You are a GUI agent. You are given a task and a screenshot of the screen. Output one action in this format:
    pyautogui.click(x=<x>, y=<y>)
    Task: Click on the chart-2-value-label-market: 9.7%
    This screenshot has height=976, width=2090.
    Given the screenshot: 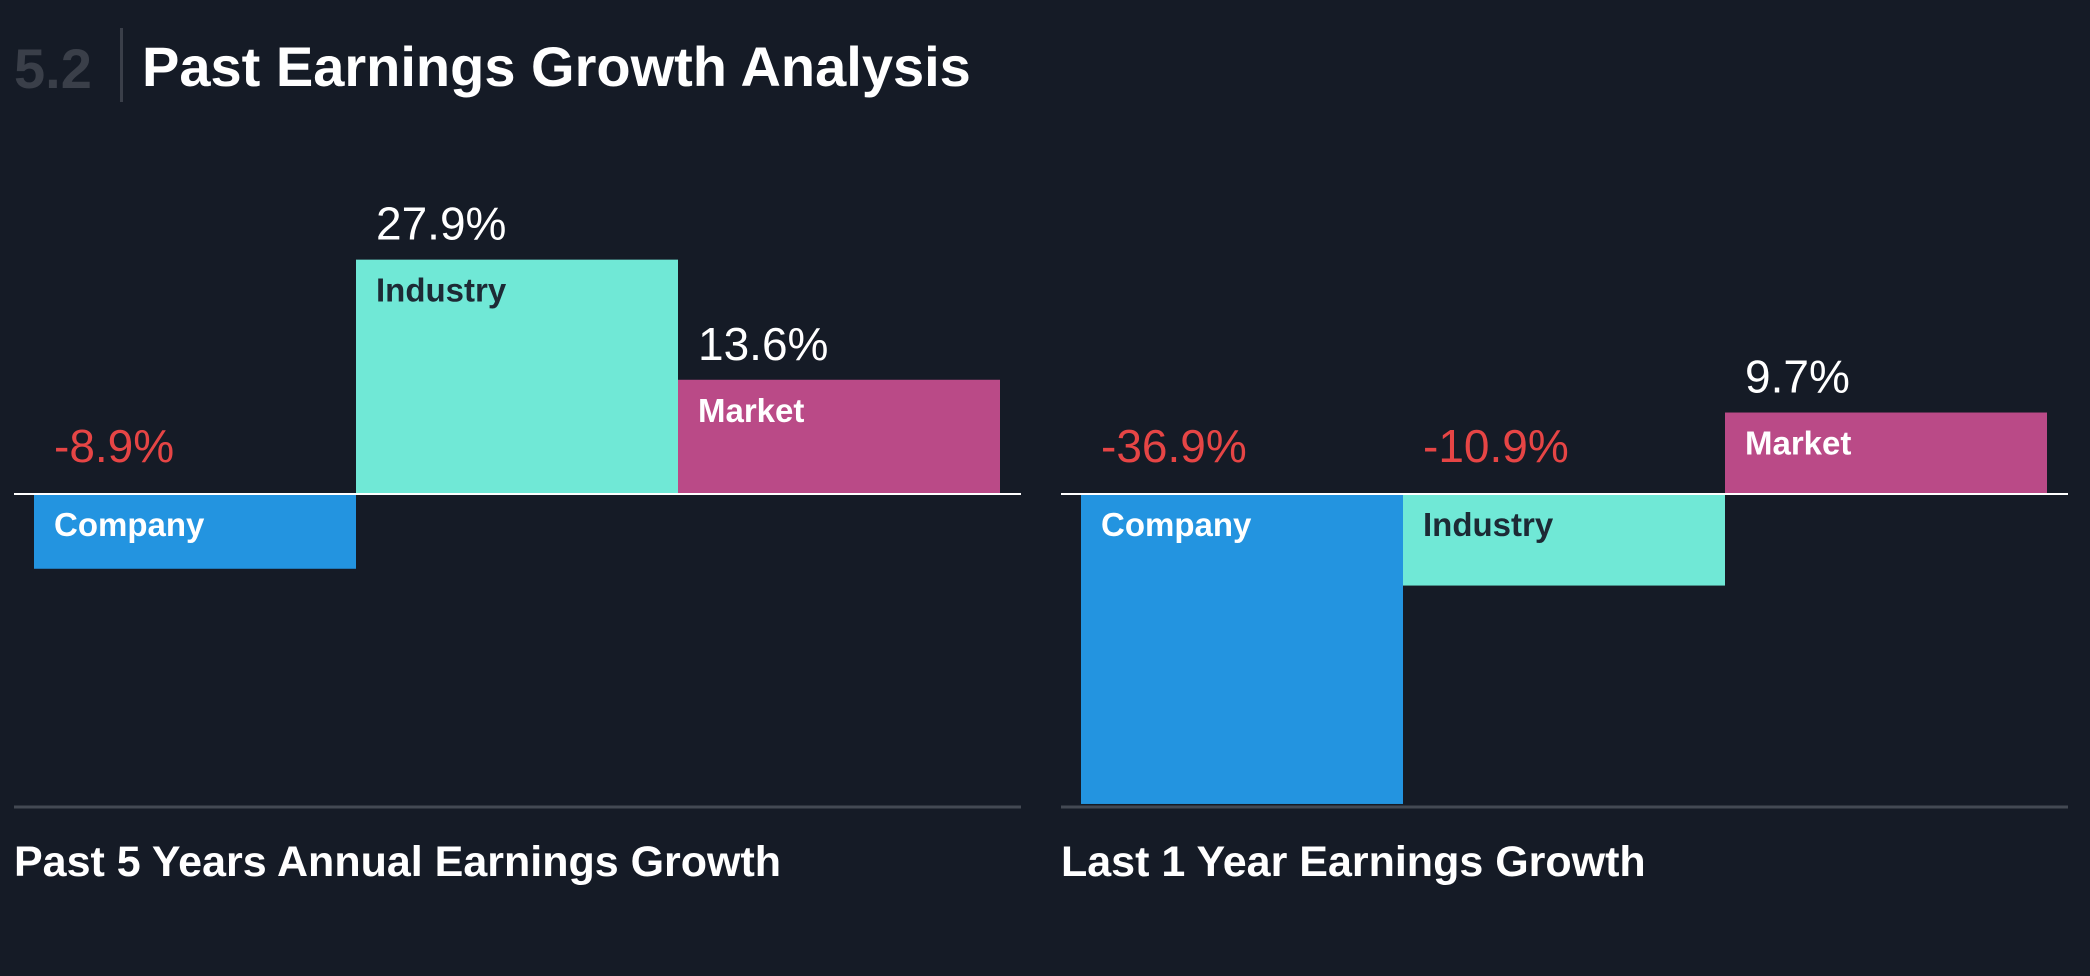 What is the action you would take?
    pyautogui.click(x=1797, y=377)
    